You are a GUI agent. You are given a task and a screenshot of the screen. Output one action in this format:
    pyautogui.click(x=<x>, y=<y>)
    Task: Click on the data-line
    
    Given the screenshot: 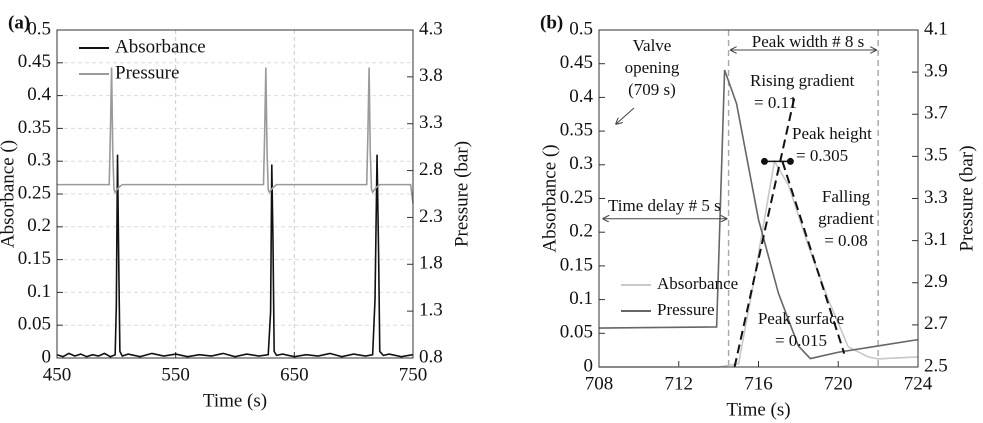 What is the action you would take?
    pyautogui.click(x=235, y=135)
    